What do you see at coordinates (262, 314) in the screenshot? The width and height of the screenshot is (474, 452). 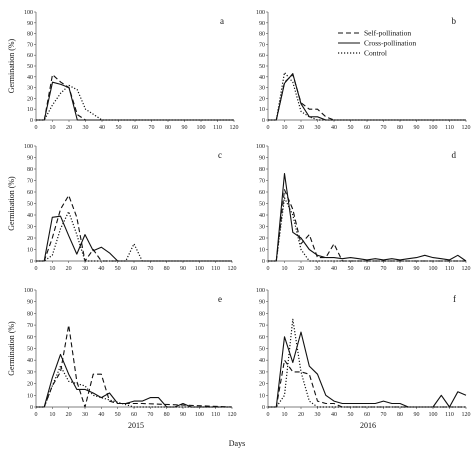 I see `panel-f-y-tick-label: 80` at bounding box center [262, 314].